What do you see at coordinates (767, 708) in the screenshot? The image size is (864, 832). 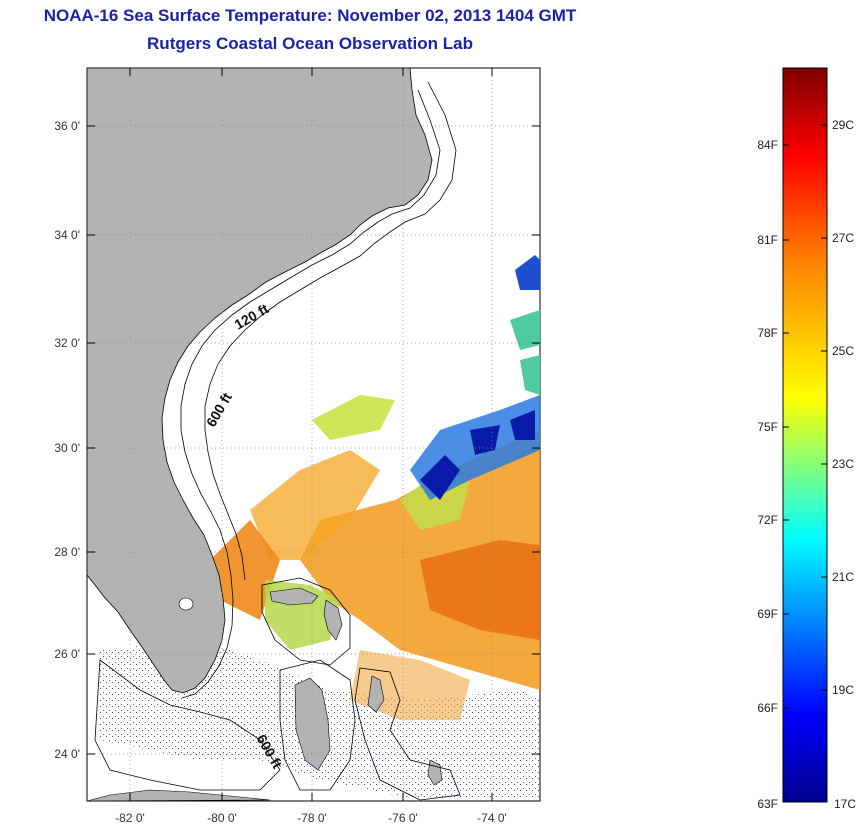 I see `colorbar-f-label: 66F` at bounding box center [767, 708].